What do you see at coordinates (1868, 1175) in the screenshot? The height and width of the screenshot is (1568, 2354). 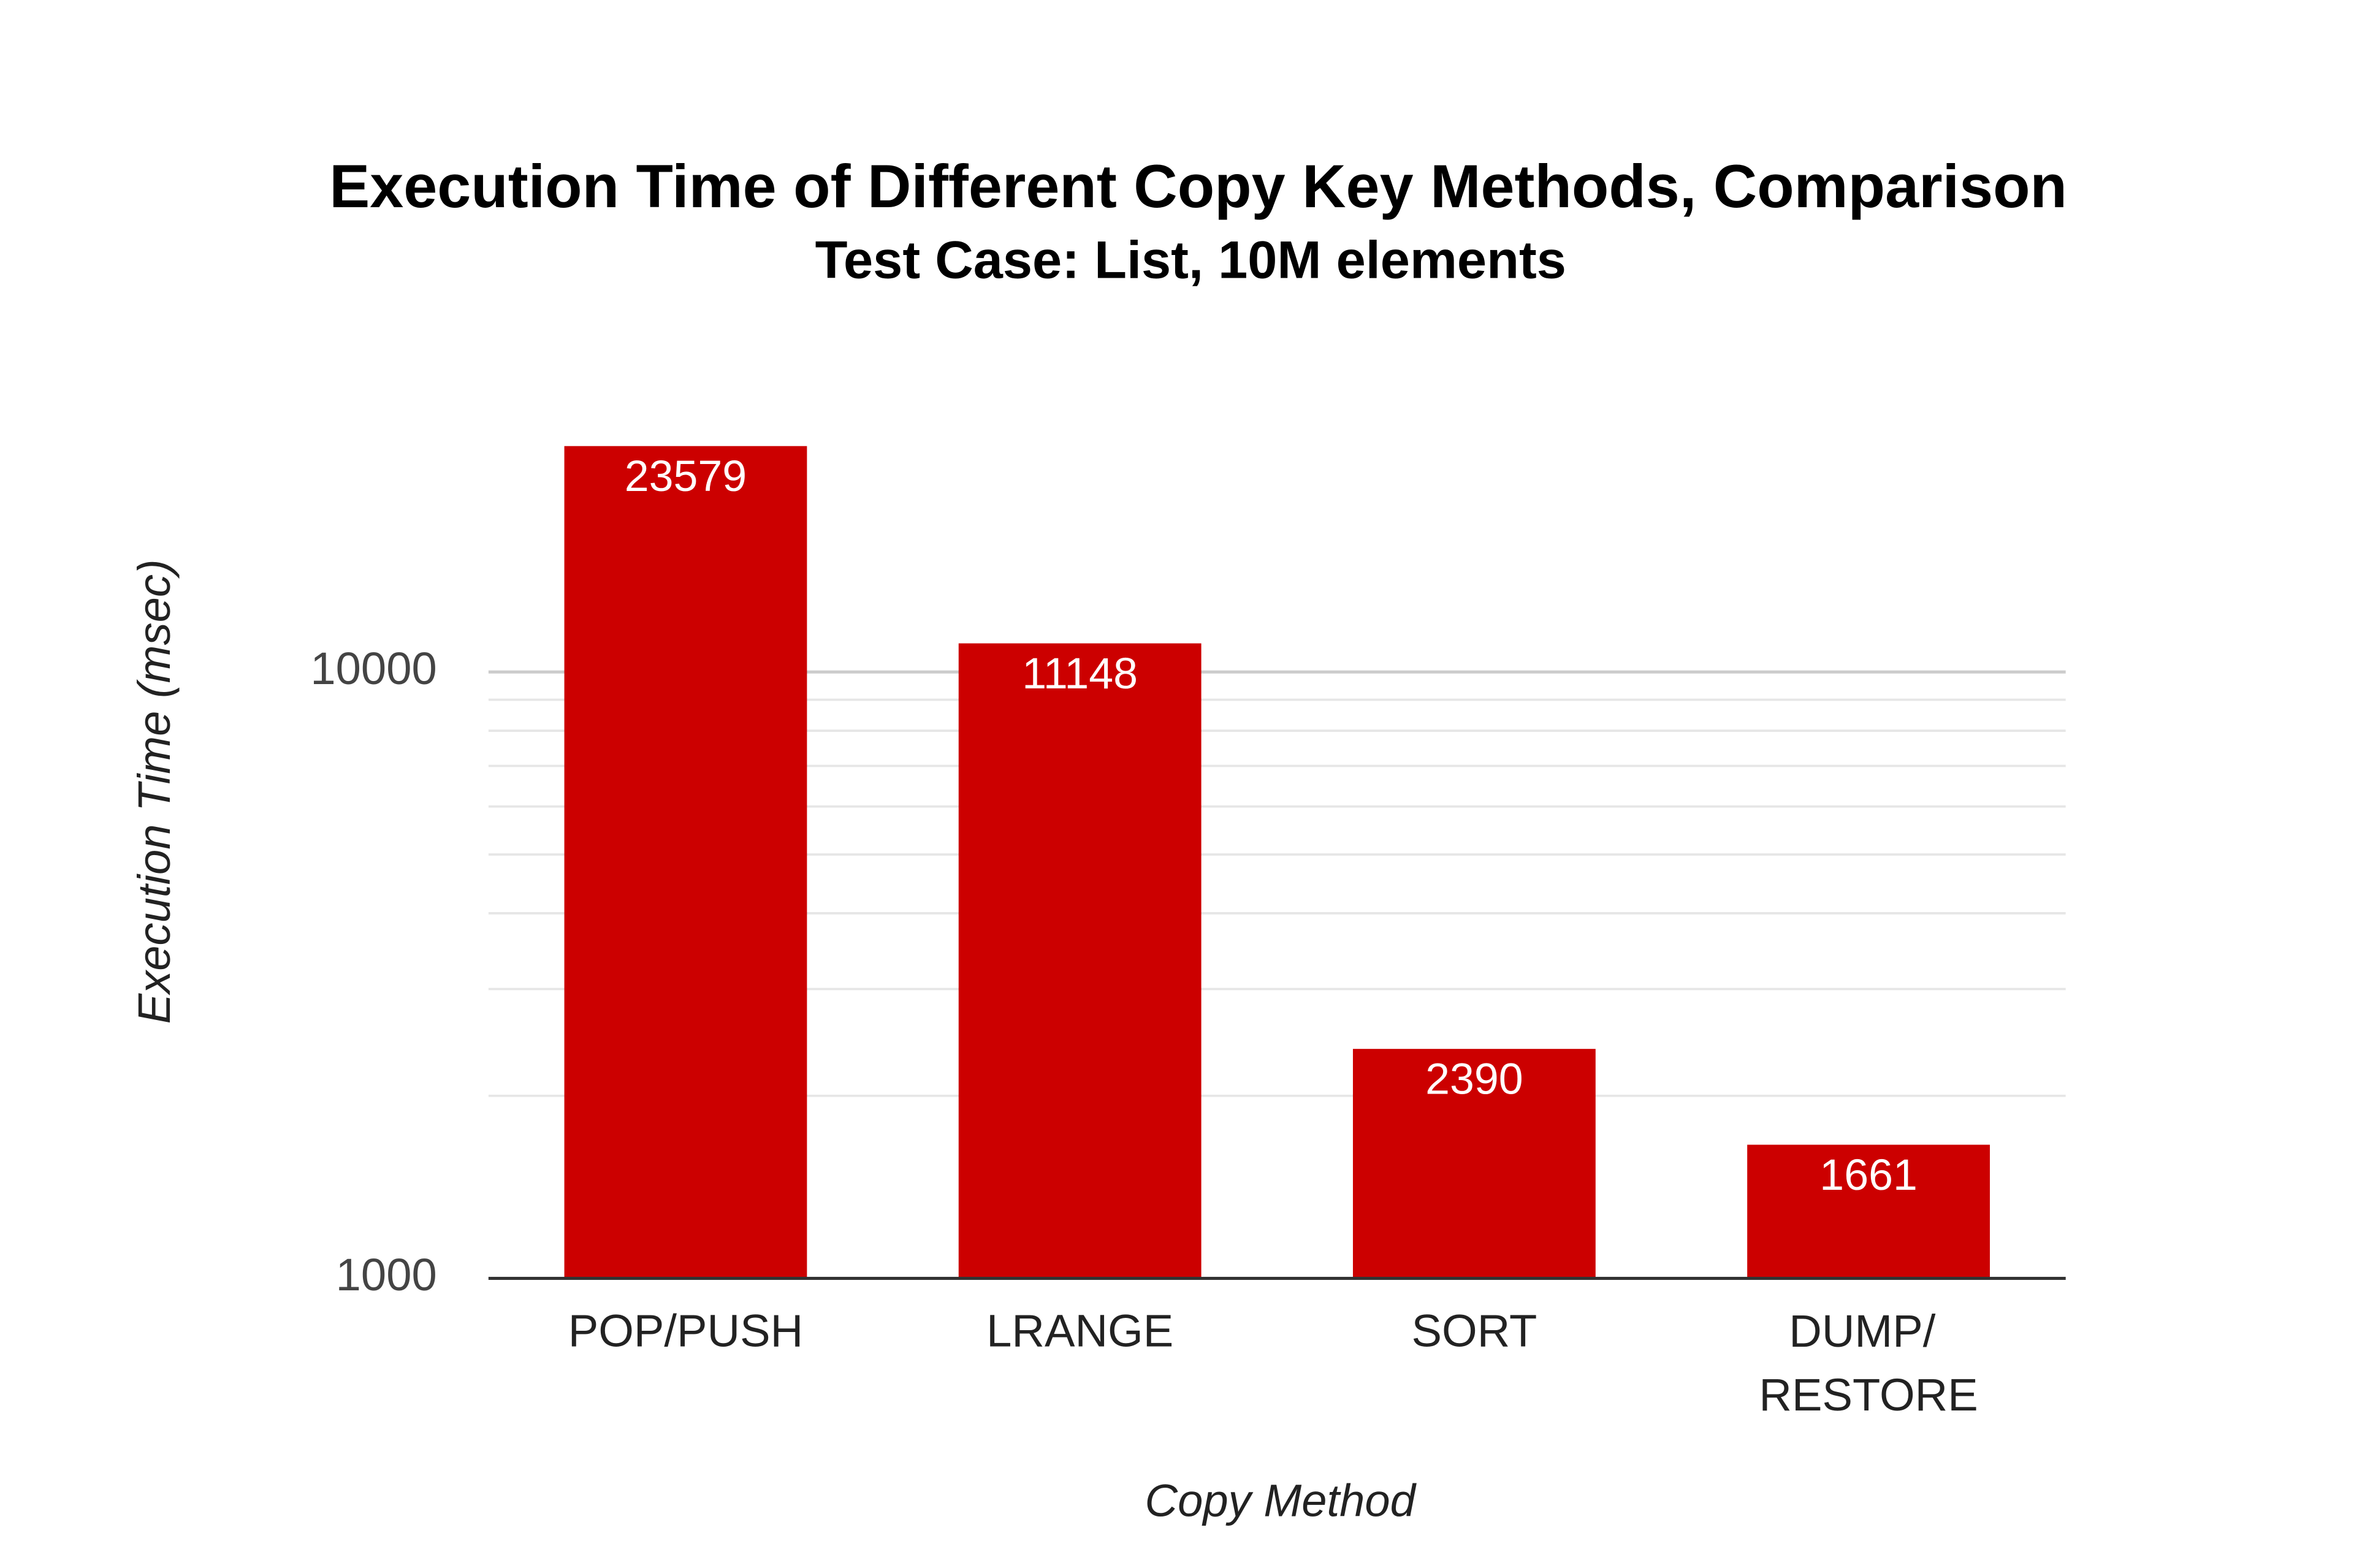 I see `value-label: 1661` at bounding box center [1868, 1175].